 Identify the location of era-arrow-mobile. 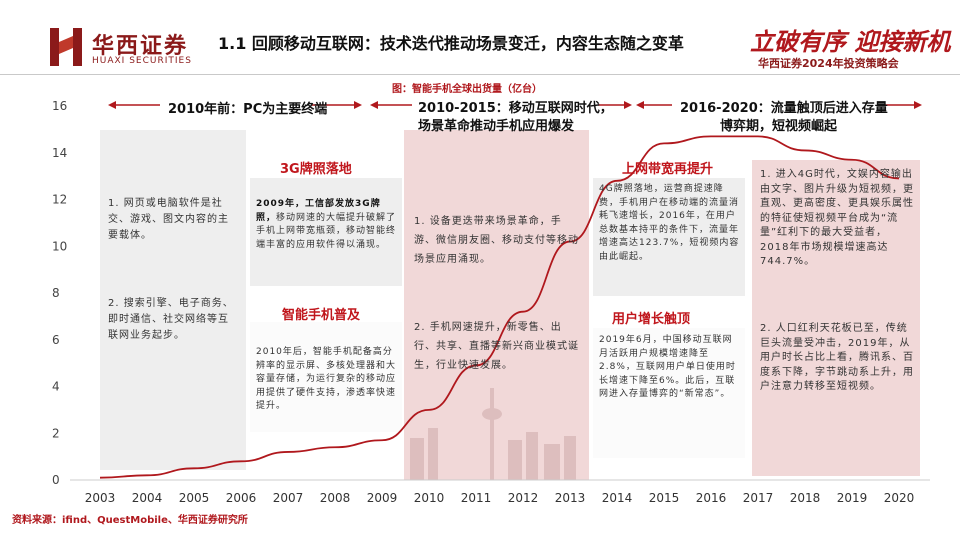
(501, 105).